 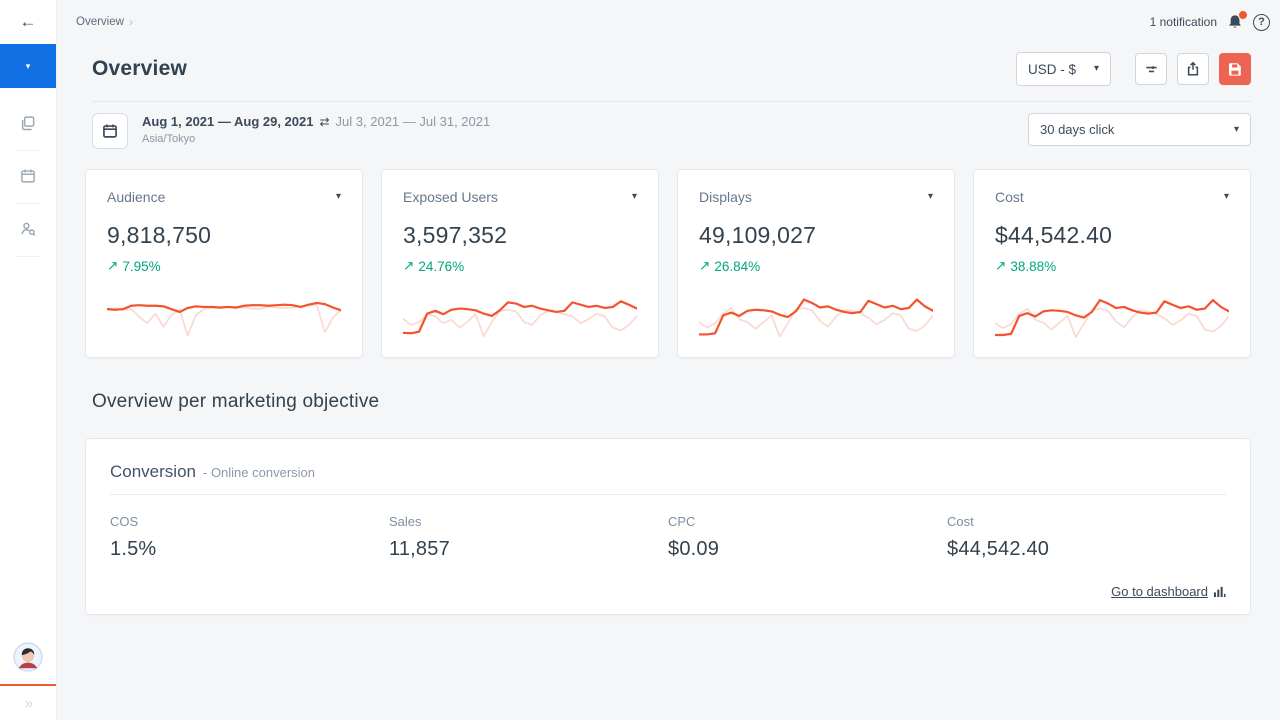 What do you see at coordinates (153, 471) in the screenshot?
I see `objective-title: Conversion` at bounding box center [153, 471].